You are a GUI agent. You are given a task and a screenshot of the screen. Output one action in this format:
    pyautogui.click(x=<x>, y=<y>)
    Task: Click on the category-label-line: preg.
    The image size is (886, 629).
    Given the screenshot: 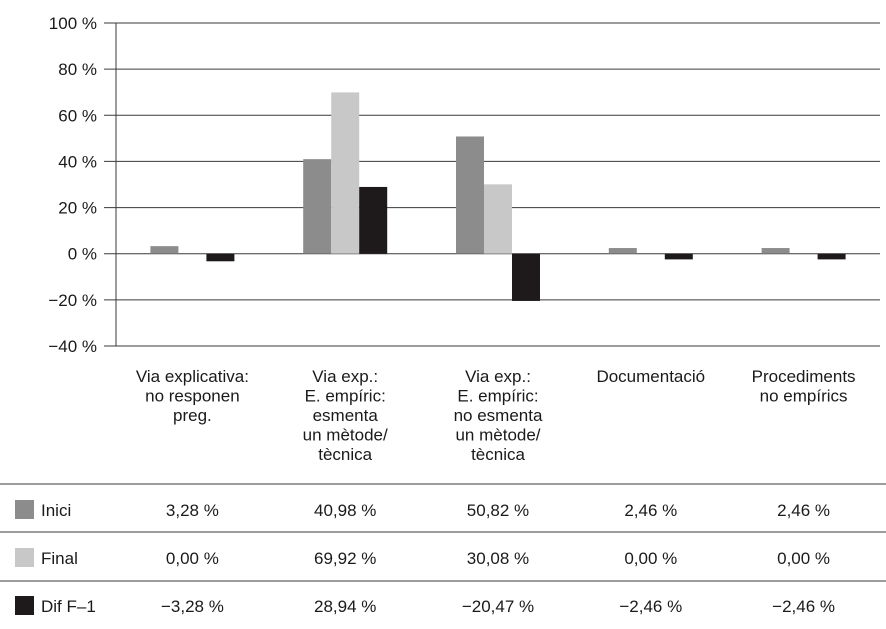 What is the action you would take?
    pyautogui.click(x=192, y=415)
    